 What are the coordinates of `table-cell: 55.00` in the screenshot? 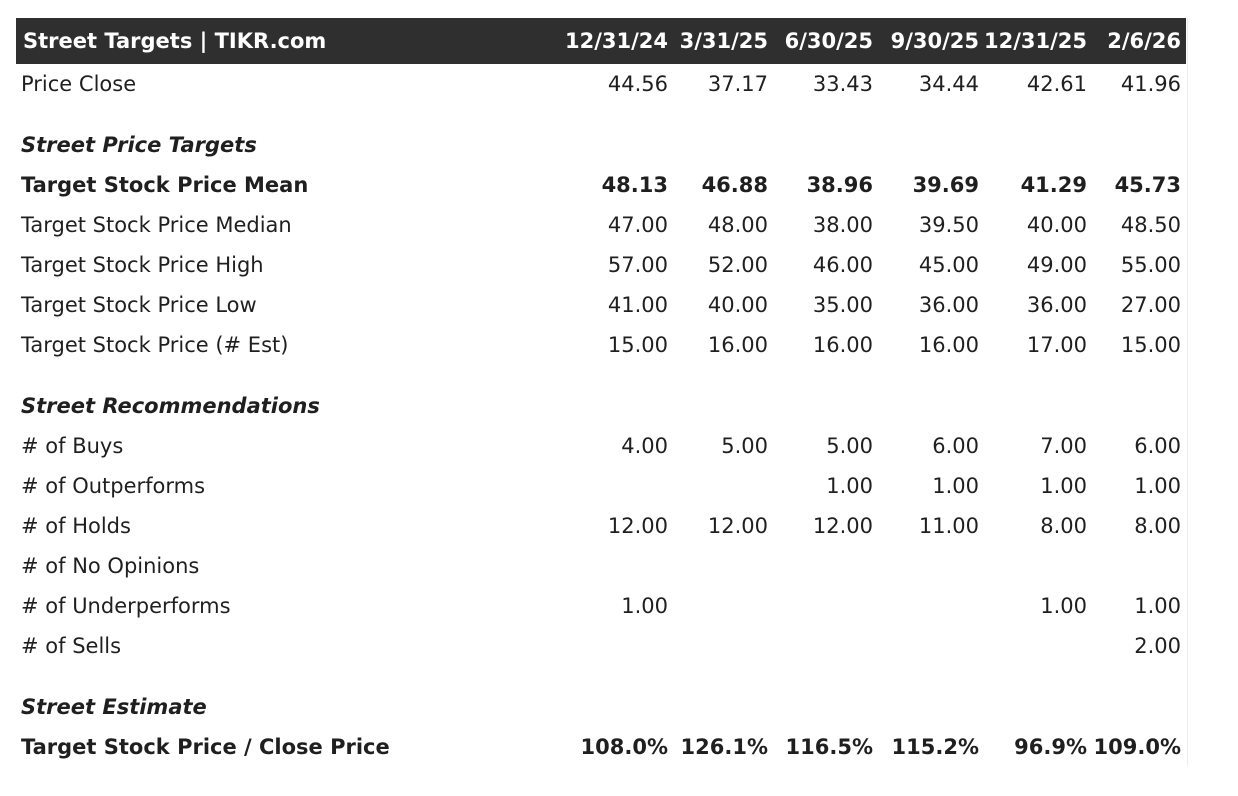 It's located at (1150, 265).